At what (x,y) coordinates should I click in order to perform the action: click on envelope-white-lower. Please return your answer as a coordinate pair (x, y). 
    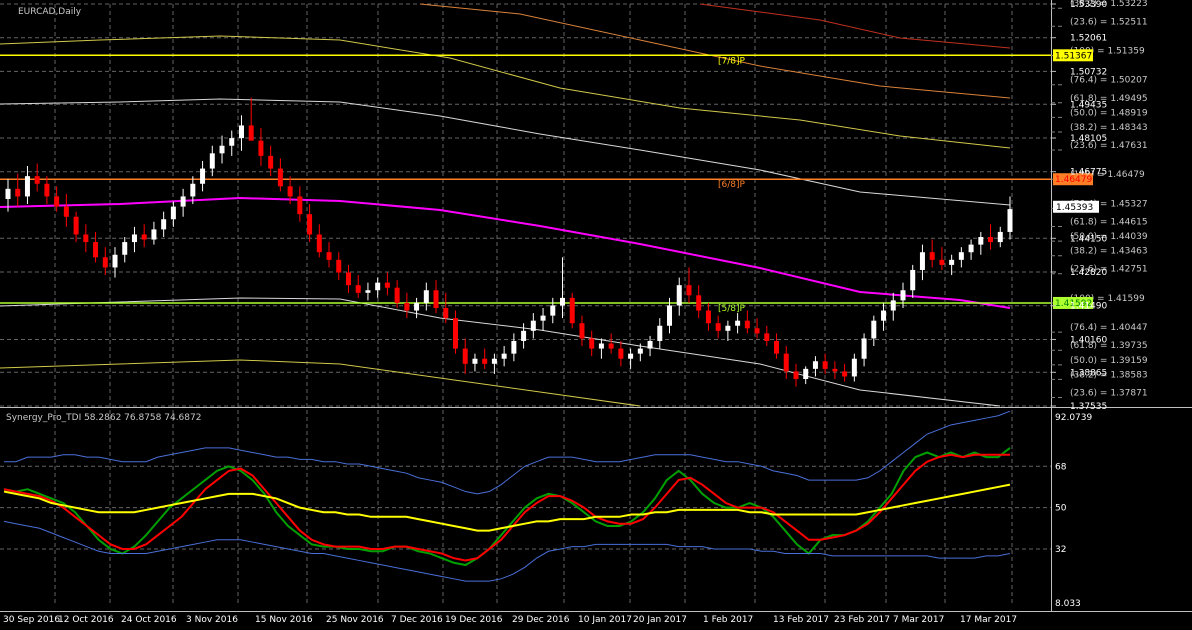
    Looking at the image, I should click on (500, 352).